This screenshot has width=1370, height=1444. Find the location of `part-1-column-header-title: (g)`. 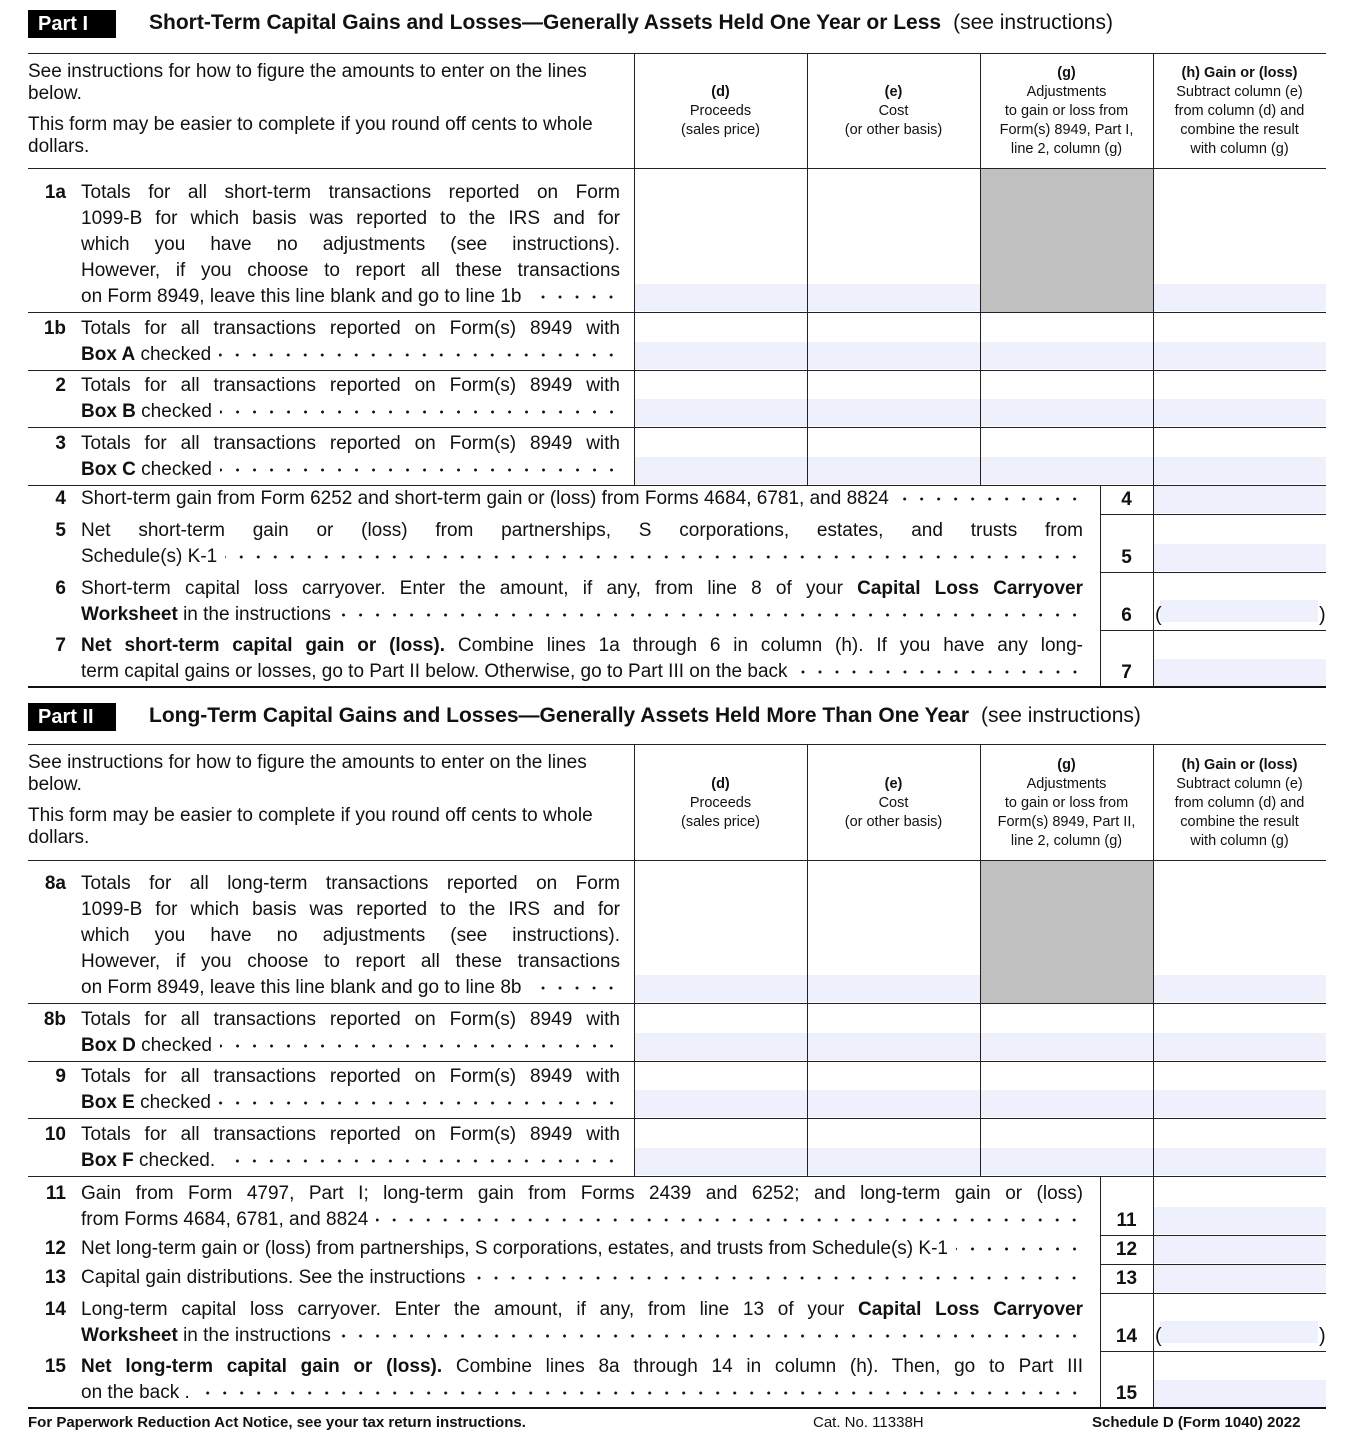

part-1-column-header-title: (g) is located at coordinates (1066, 73).